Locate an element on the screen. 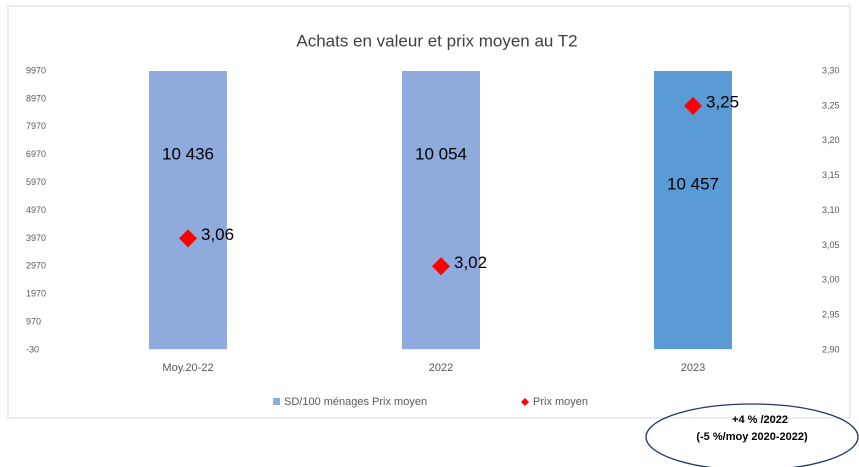 The height and width of the screenshot is (467, 859). marker-value-label: 3,25 is located at coordinates (722, 101).